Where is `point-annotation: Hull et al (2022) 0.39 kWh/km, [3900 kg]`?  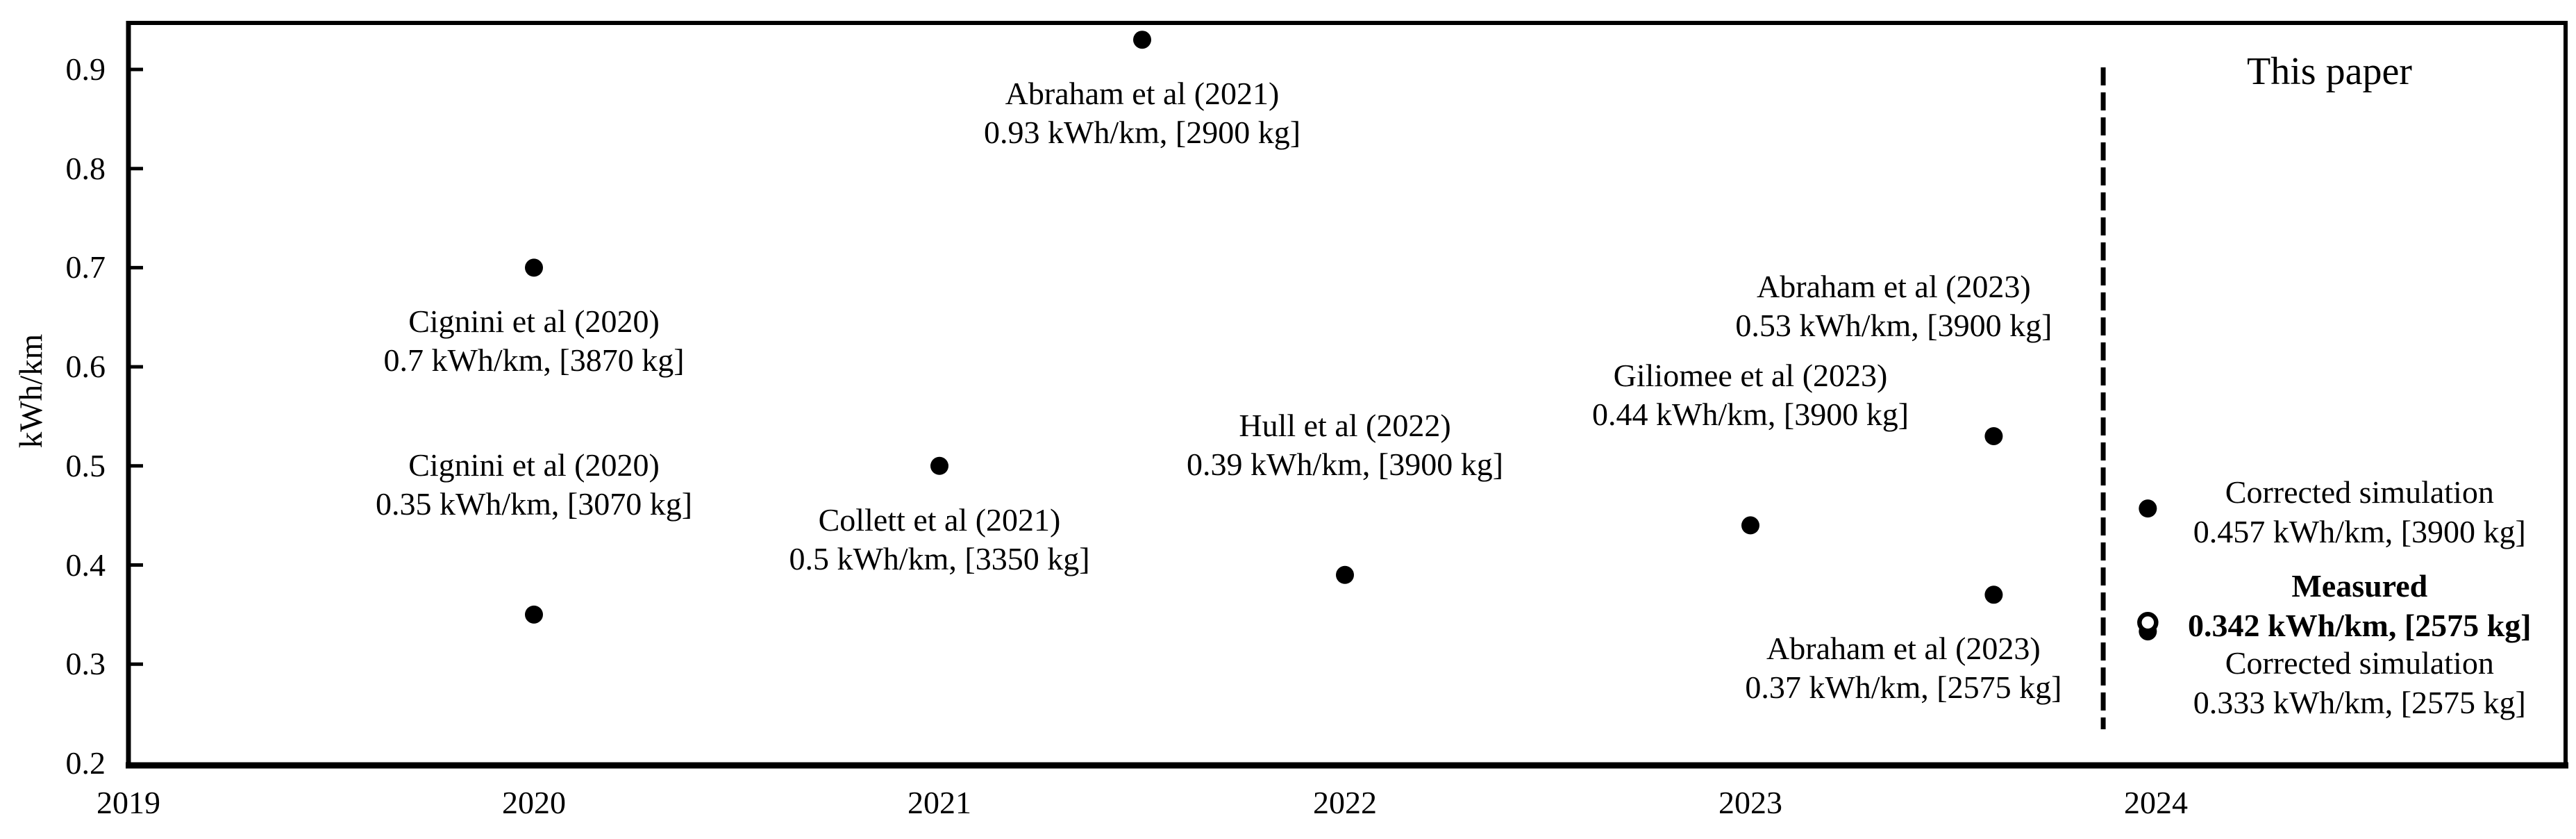
point-annotation: Hull et al (2022) 0.39 kWh/km, [3900 kg] is located at coordinates (1345, 445).